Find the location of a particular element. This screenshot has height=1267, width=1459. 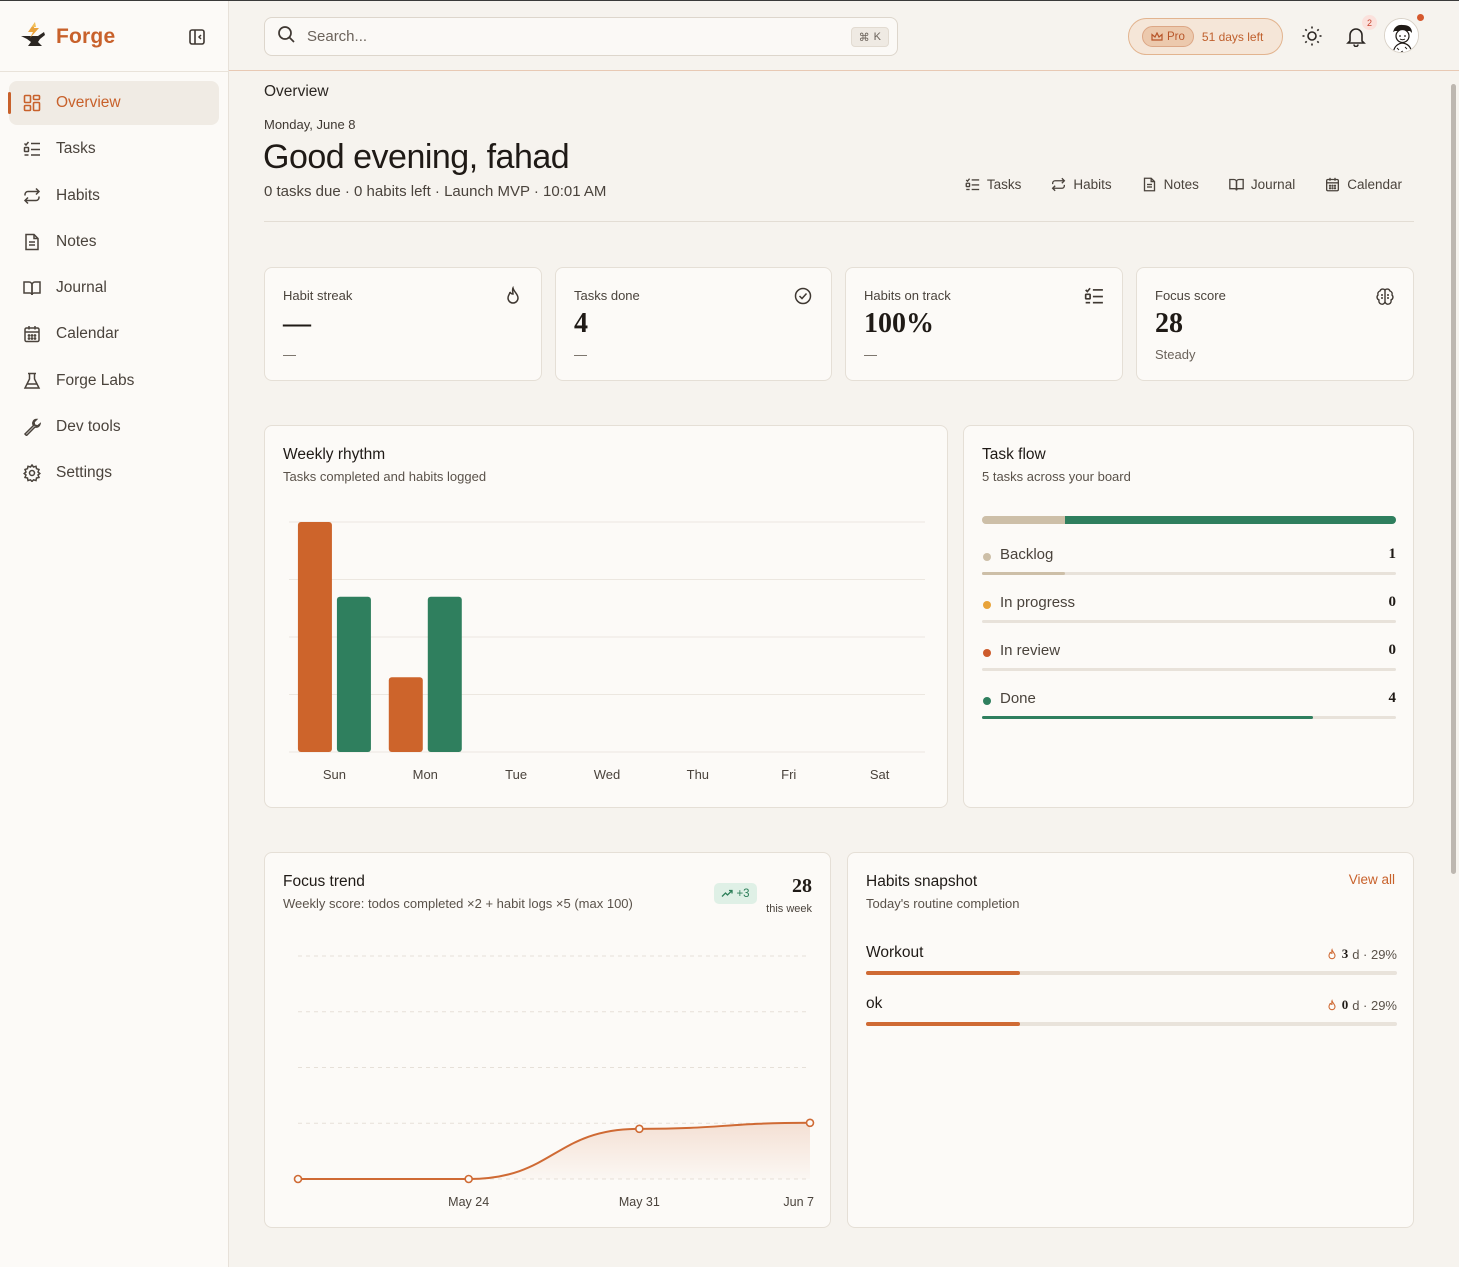

habit-progress-fill is located at coordinates (943, 1024).